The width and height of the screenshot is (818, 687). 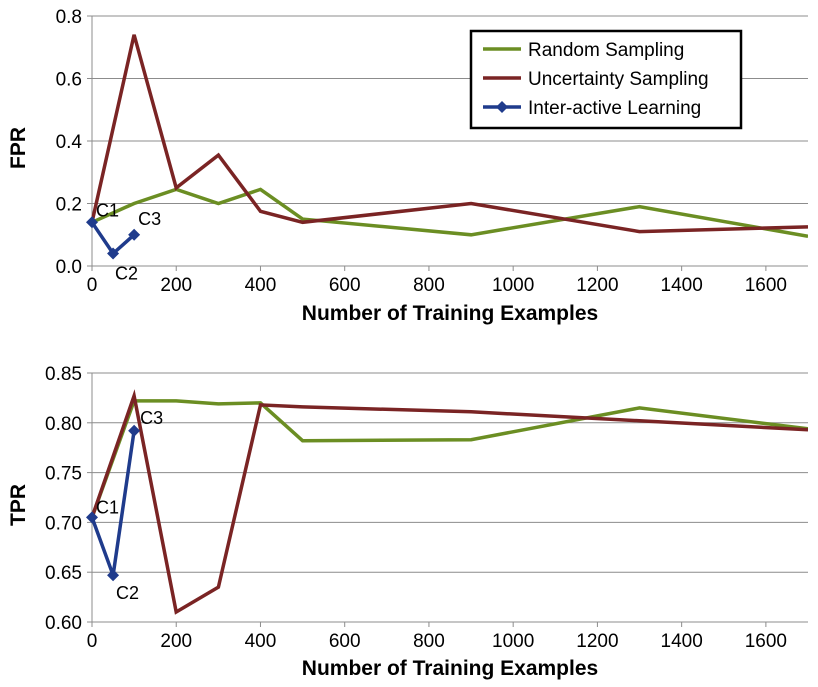 I want to click on series-random-sampling, so click(x=449, y=213).